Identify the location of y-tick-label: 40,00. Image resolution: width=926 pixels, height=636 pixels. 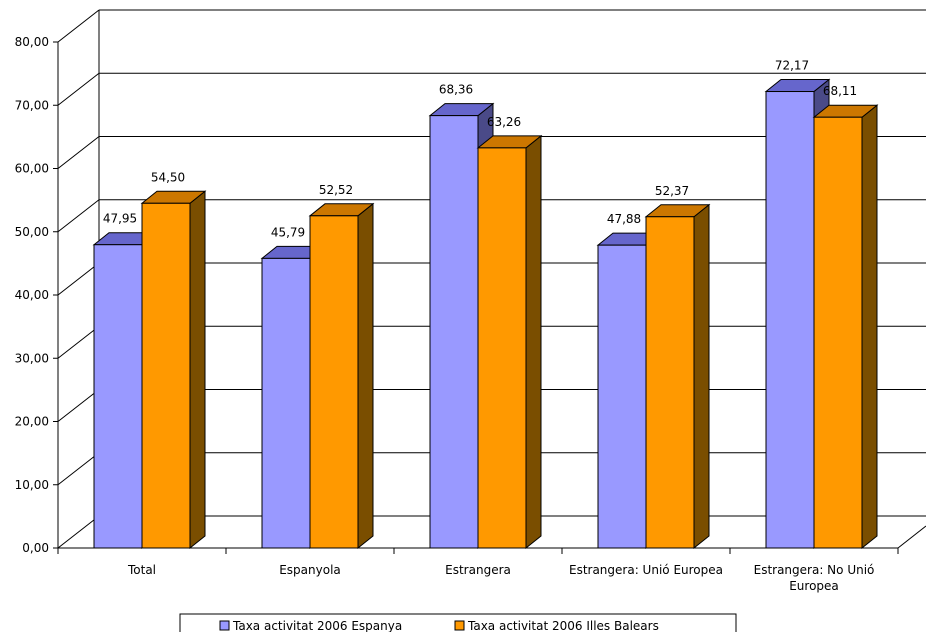
(32, 295).